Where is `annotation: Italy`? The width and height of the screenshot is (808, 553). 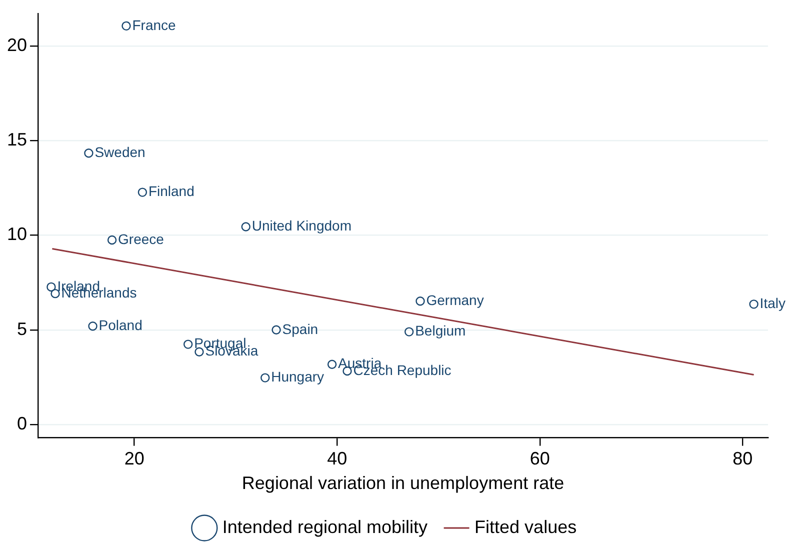 annotation: Italy is located at coordinates (773, 303).